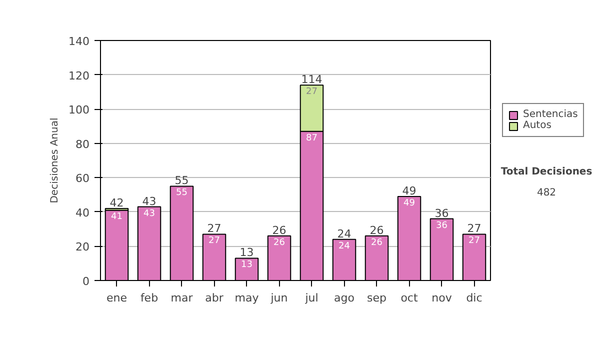 This screenshot has height=340, width=600. What do you see at coordinates (86, 281) in the screenshot?
I see `y-tick-label: 0` at bounding box center [86, 281].